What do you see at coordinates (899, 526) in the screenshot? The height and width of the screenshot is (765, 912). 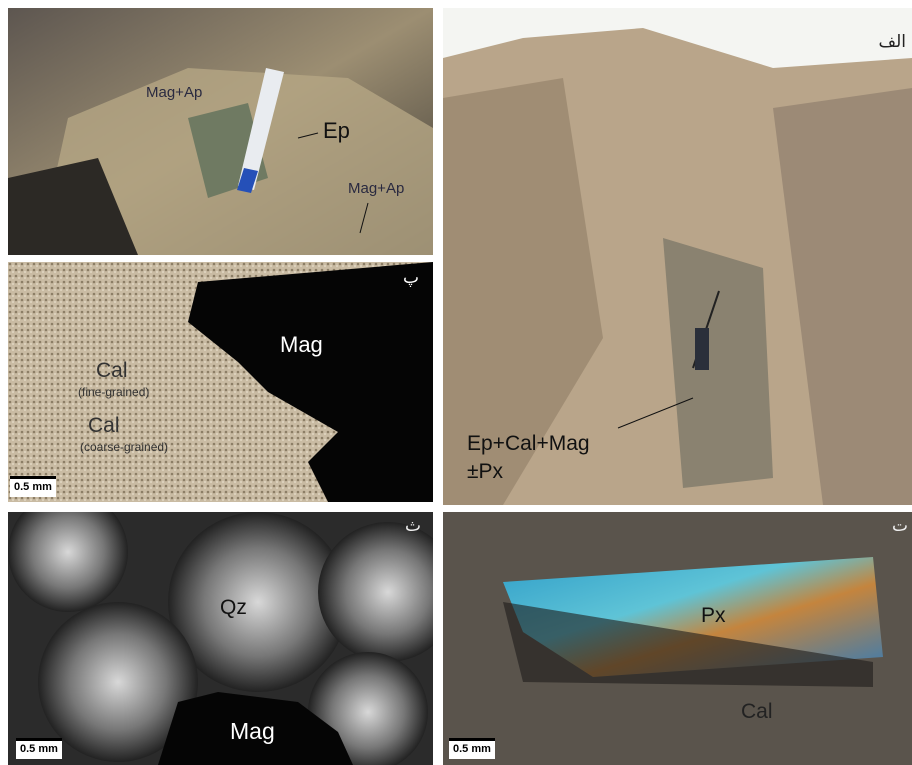 I see `panel-label: ت` at bounding box center [899, 526].